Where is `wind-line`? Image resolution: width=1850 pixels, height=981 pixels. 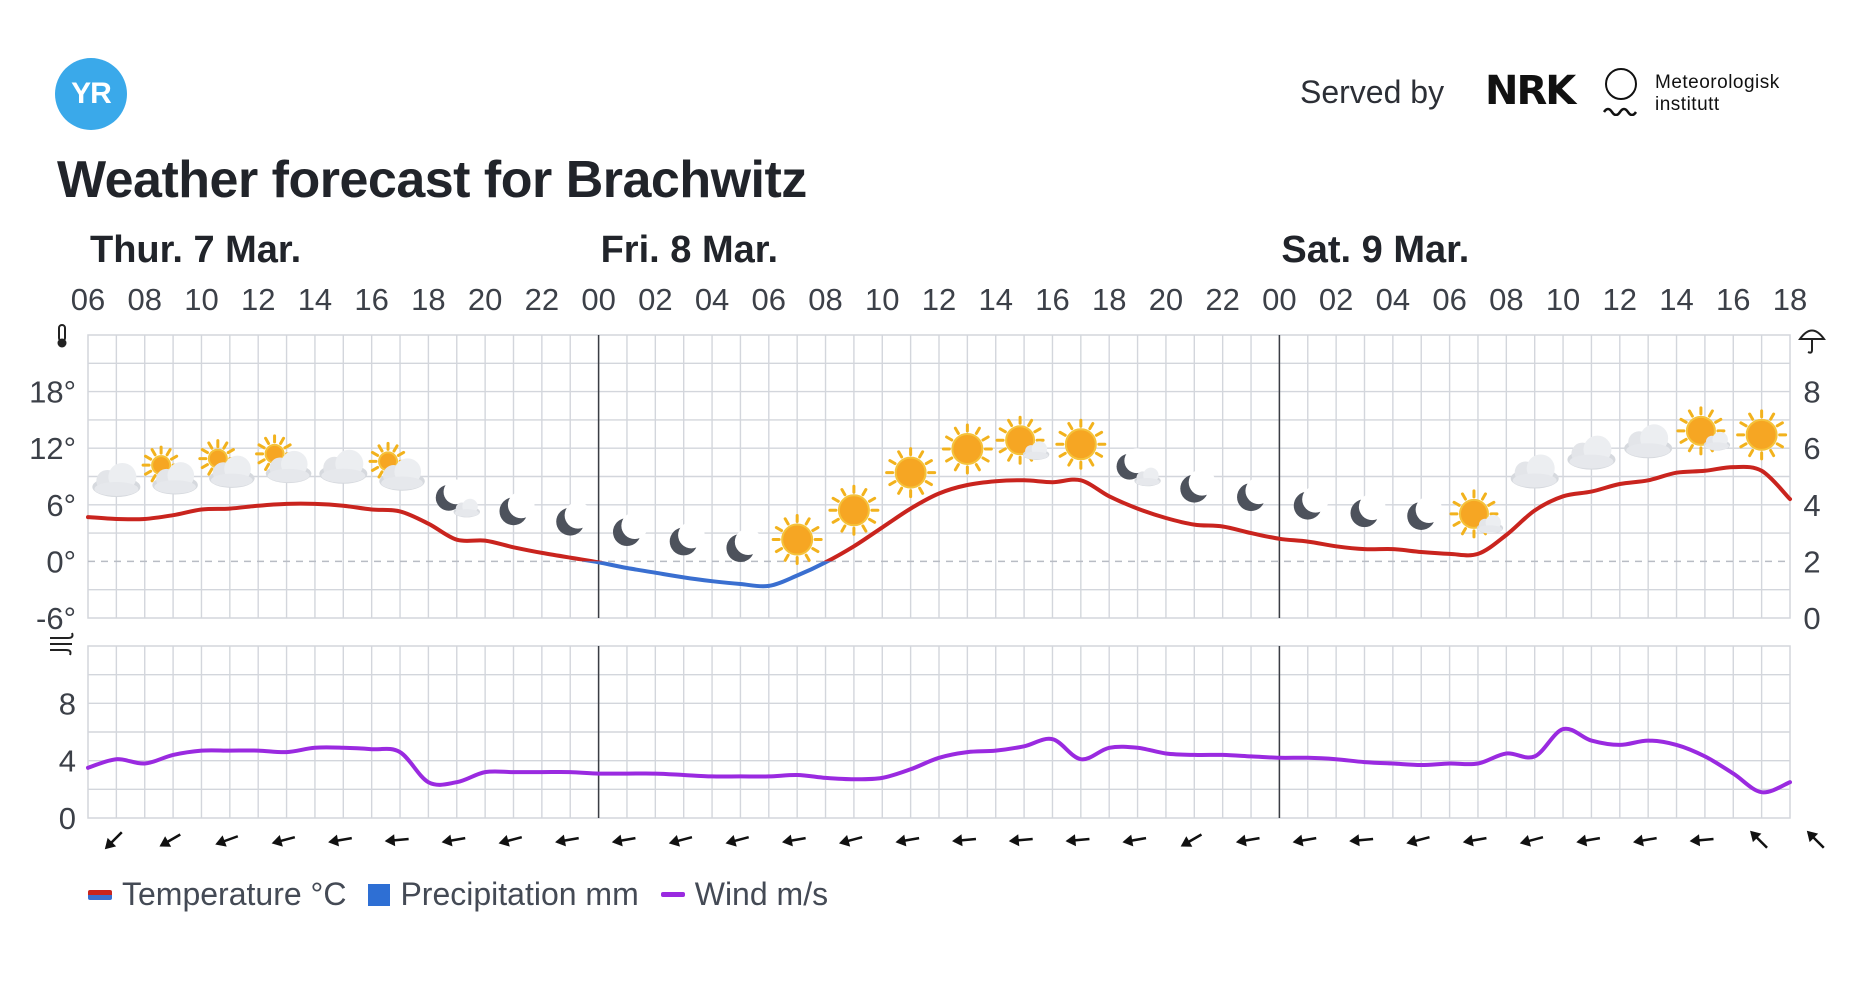 wind-line is located at coordinates (939, 760).